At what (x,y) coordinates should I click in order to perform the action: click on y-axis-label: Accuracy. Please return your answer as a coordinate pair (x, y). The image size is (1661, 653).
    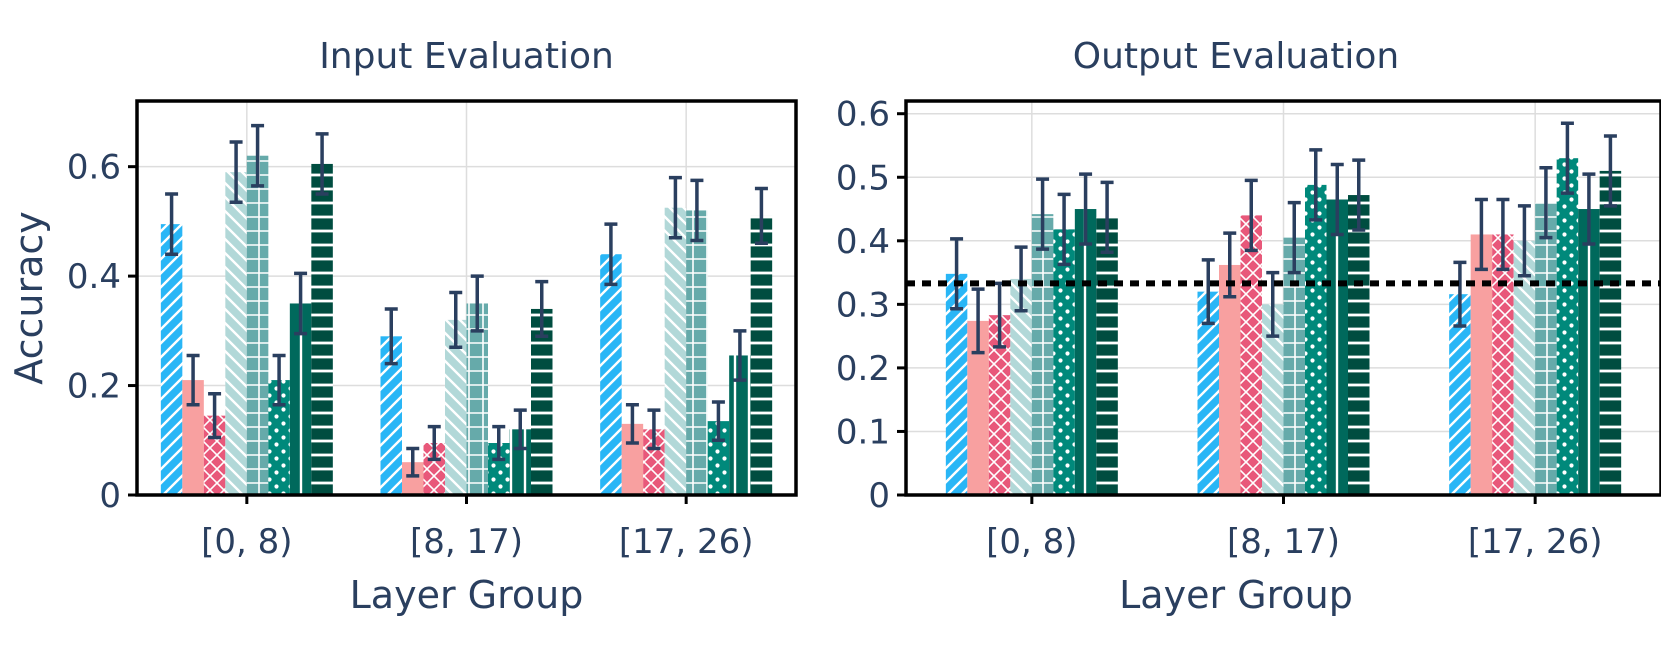
    Looking at the image, I should click on (29, 298).